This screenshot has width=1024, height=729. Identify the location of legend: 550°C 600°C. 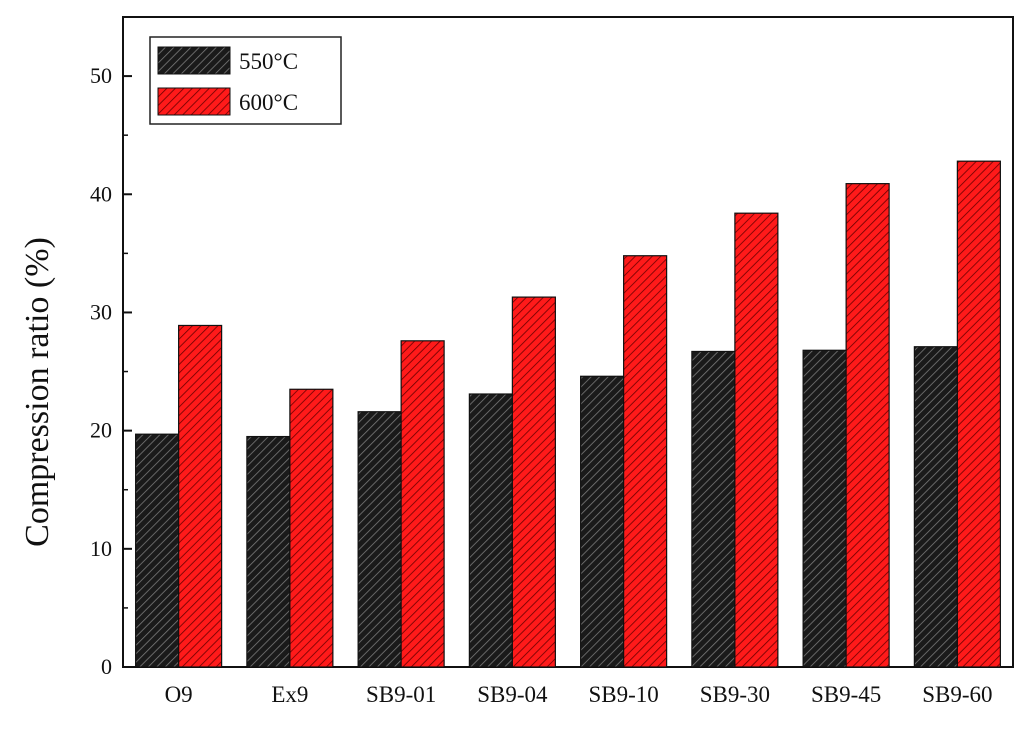
(245, 80).